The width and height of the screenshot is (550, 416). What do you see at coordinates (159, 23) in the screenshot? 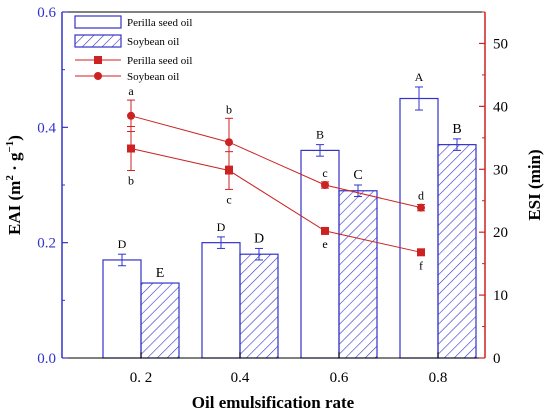
I see `legend-label-bar-1: Perilla seed oil` at bounding box center [159, 23].